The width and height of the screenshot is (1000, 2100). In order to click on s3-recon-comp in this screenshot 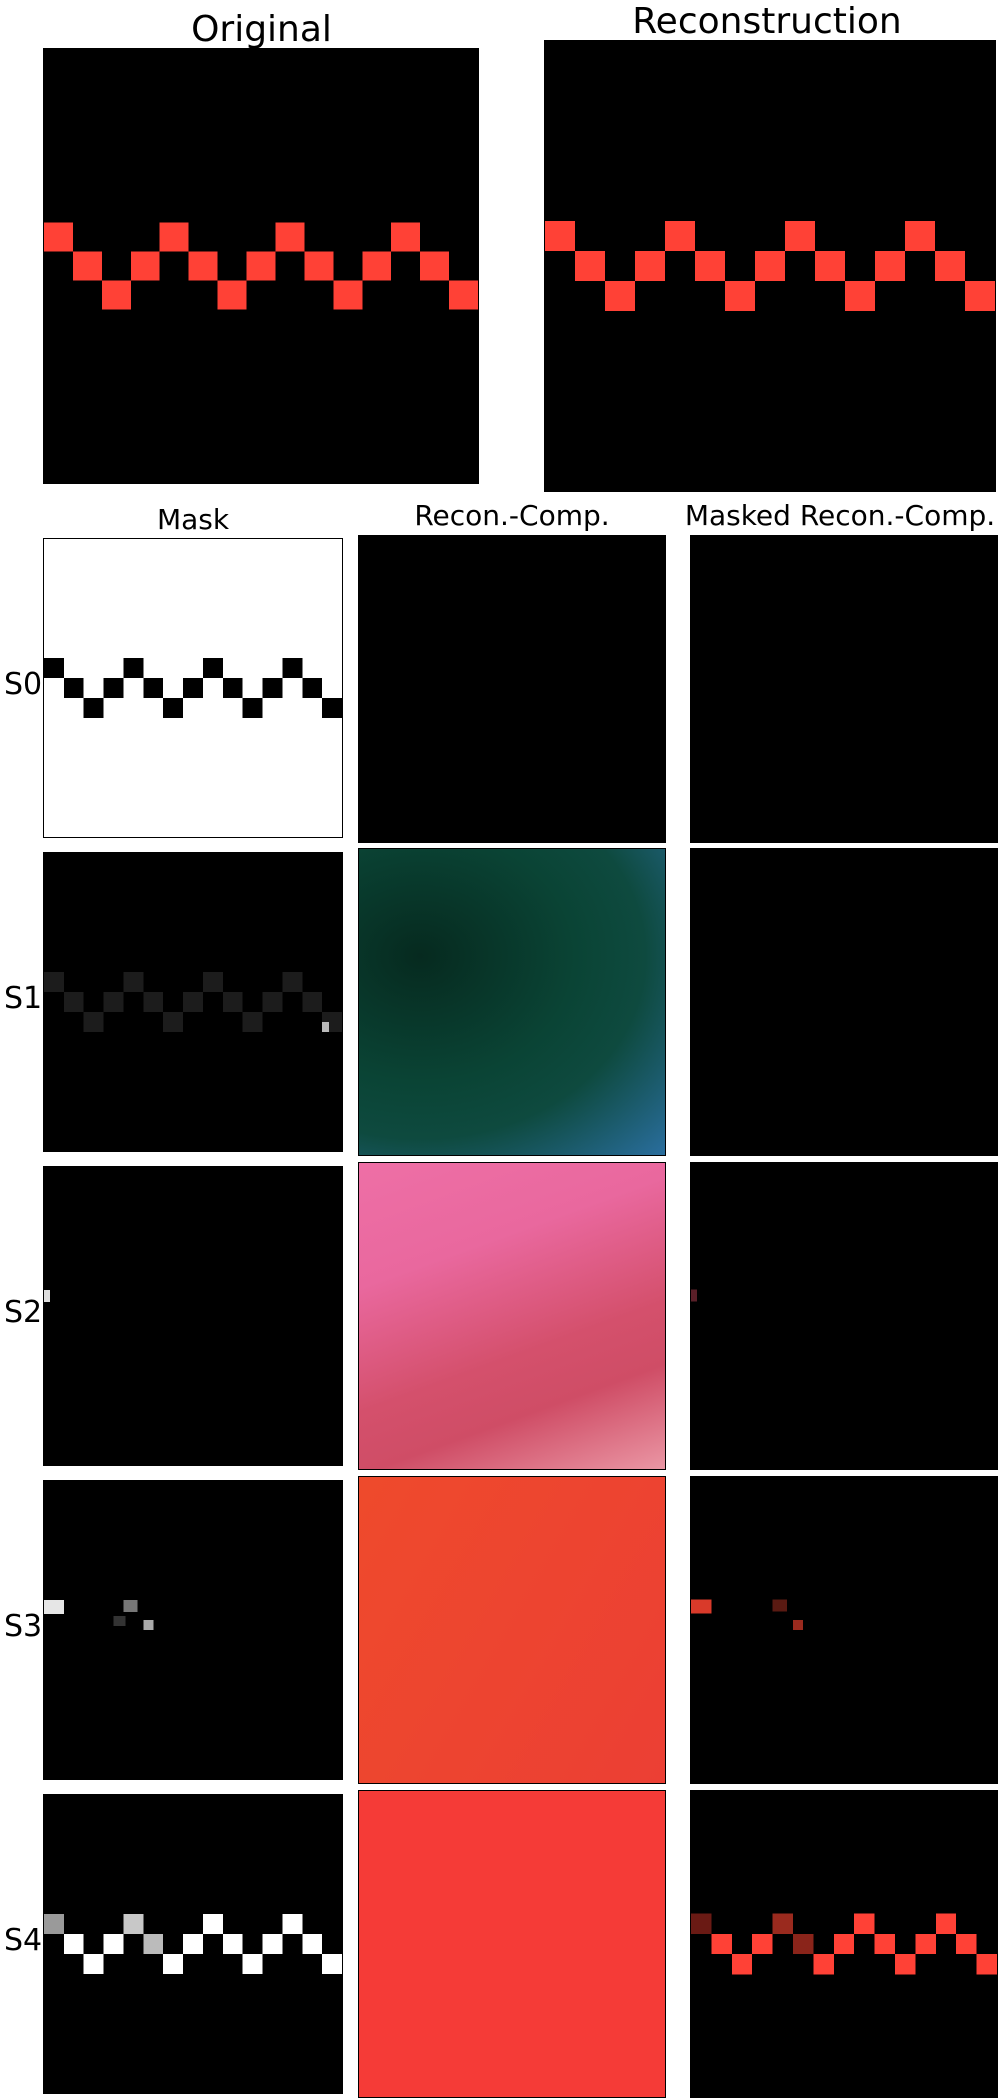, I will do `click(512, 1630)`.